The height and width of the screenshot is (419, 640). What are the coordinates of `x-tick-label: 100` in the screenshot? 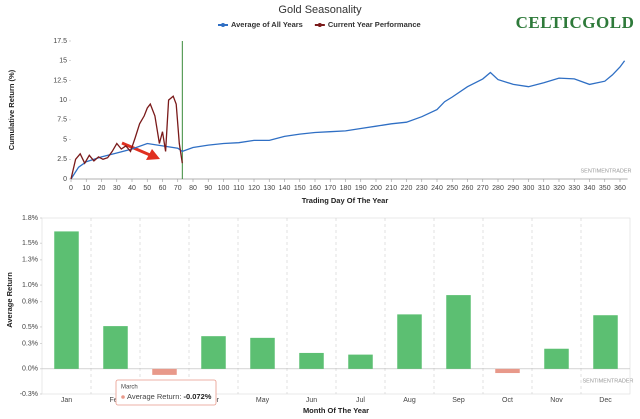 It's located at (224, 188).